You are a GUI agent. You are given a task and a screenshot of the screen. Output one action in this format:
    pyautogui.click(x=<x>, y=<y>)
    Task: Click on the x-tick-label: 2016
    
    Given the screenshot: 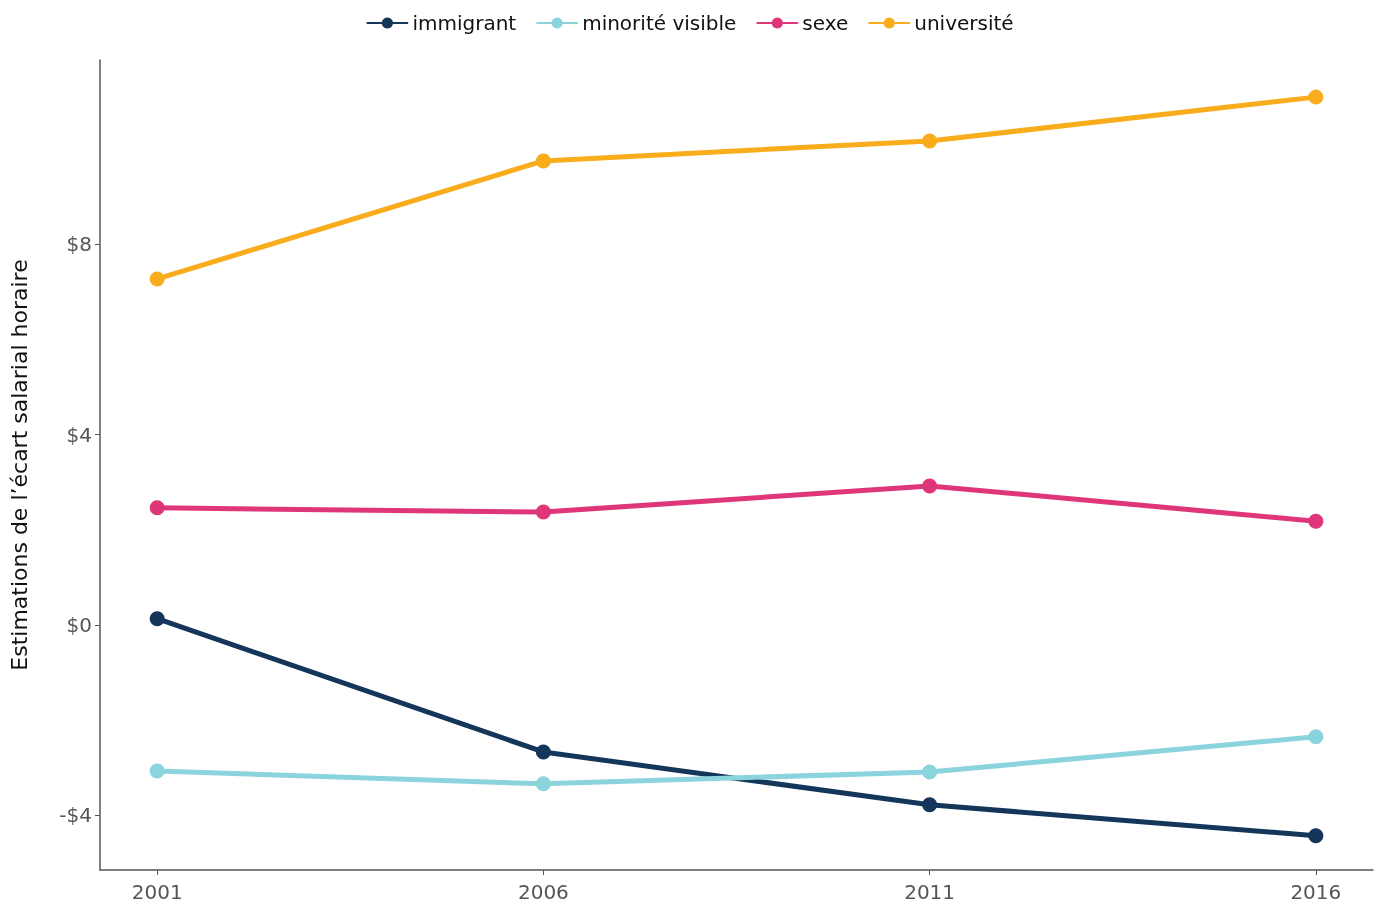 What is the action you would take?
    pyautogui.click(x=1316, y=892)
    